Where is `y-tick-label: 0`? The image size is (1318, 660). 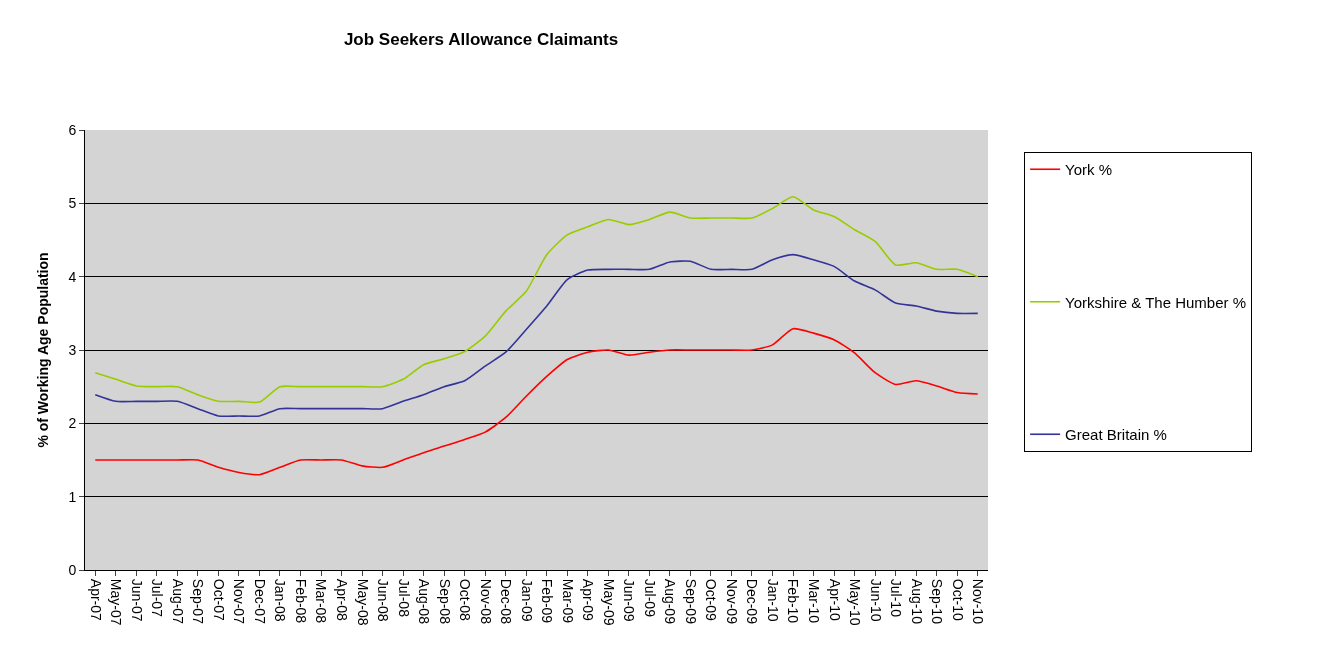 y-tick-label: 0 is located at coordinates (72, 569).